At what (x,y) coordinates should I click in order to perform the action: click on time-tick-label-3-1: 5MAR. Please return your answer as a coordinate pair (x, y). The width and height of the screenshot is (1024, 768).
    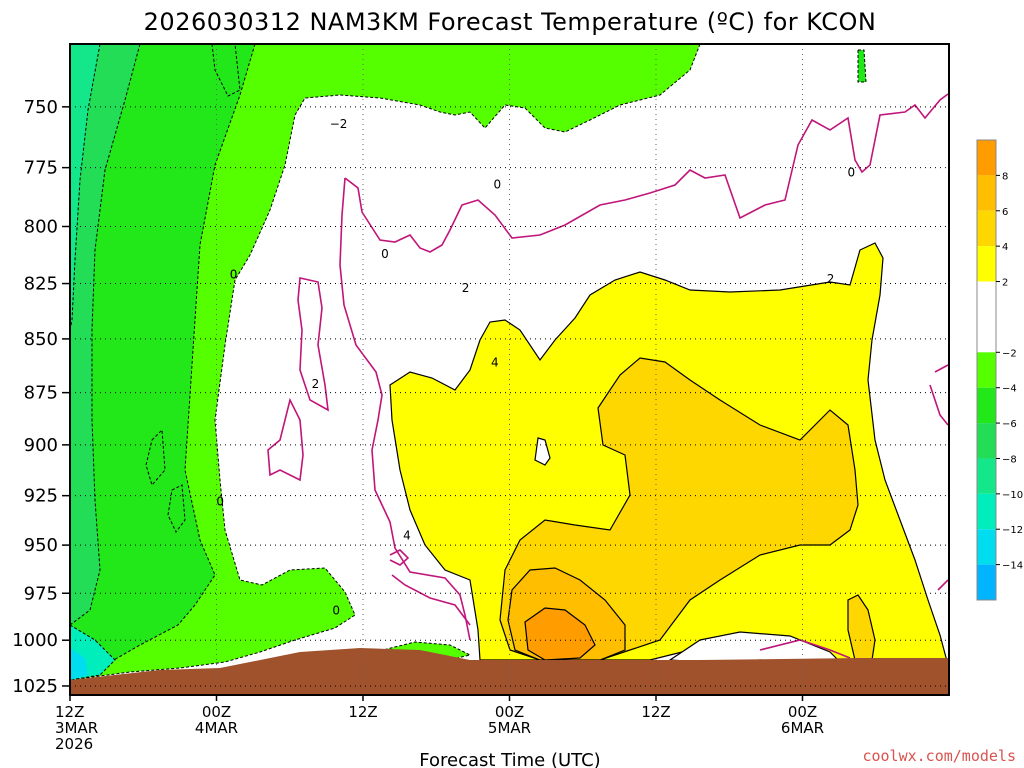
    Looking at the image, I should click on (509, 728).